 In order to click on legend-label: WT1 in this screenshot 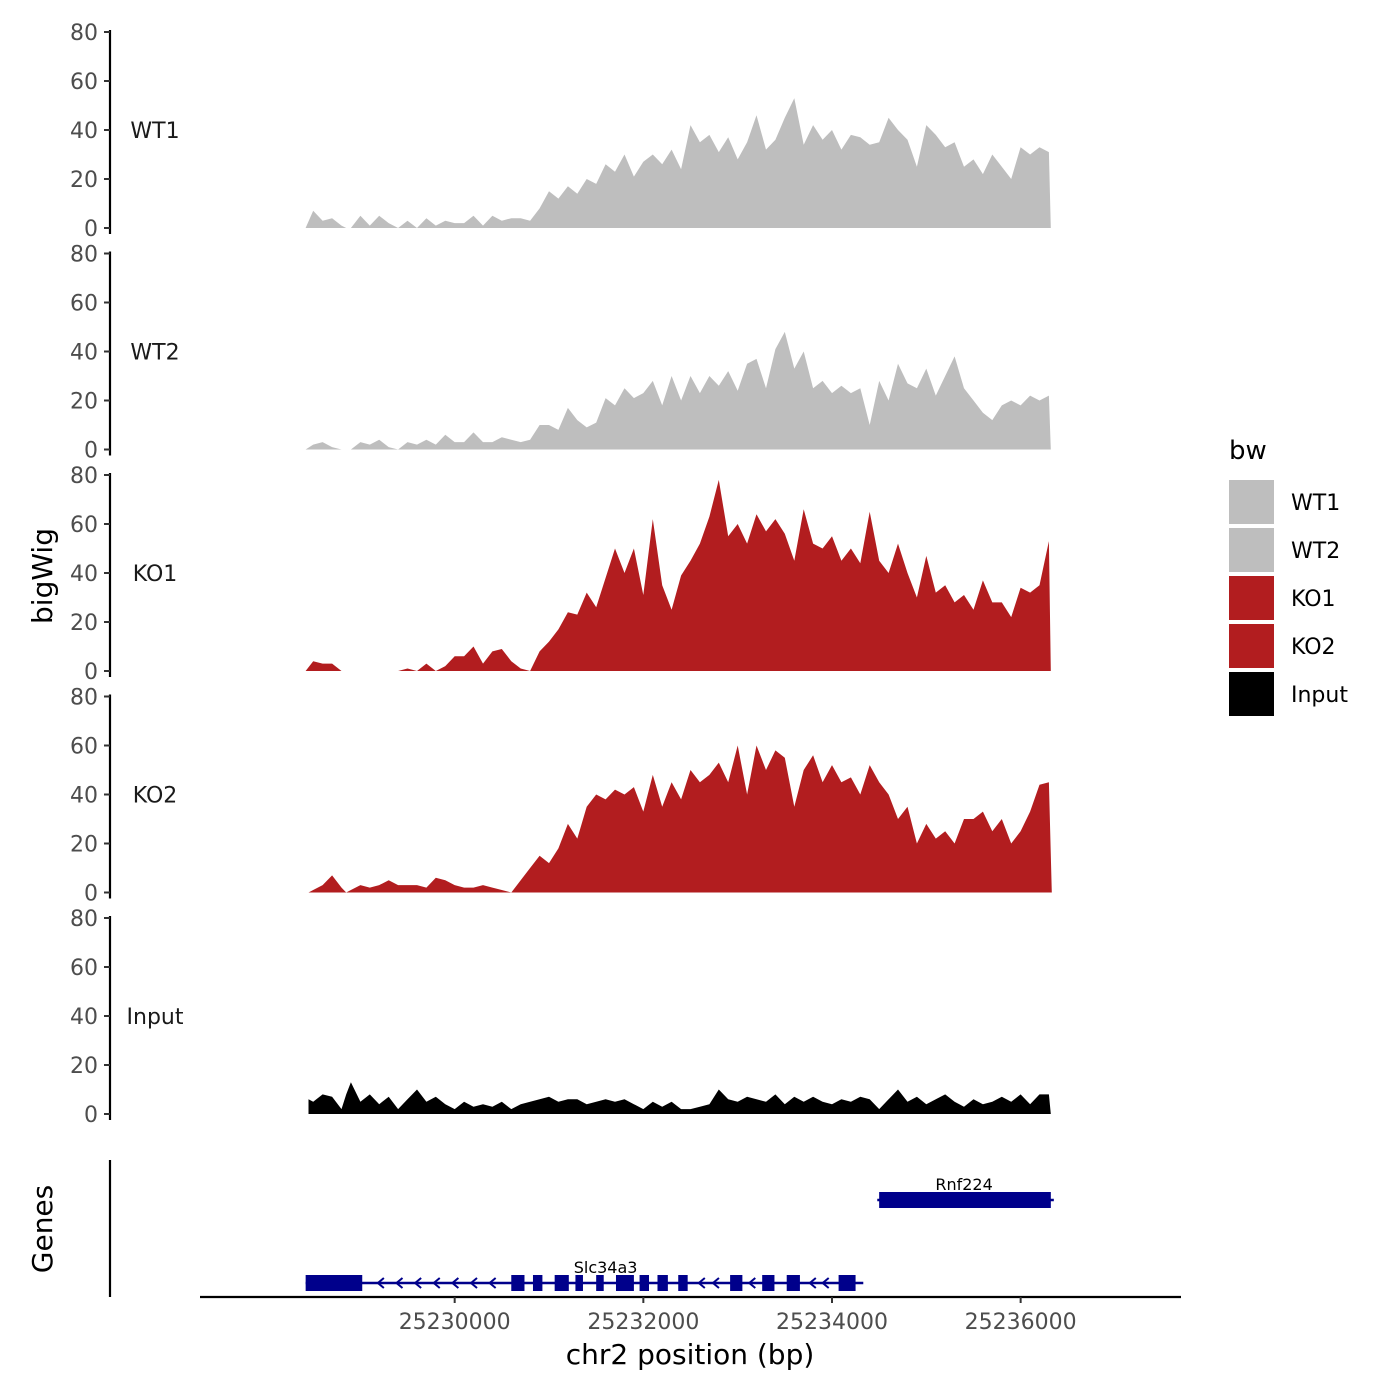, I will do `click(1315, 503)`.